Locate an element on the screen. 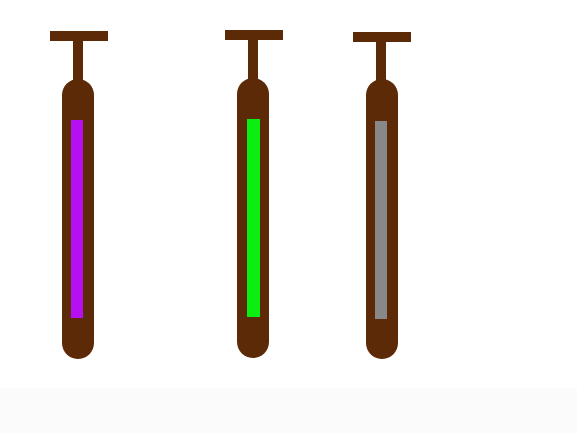 Image resolution: width=577 pixels, height=433 pixels. tube-2-stem is located at coordinates (253, 59).